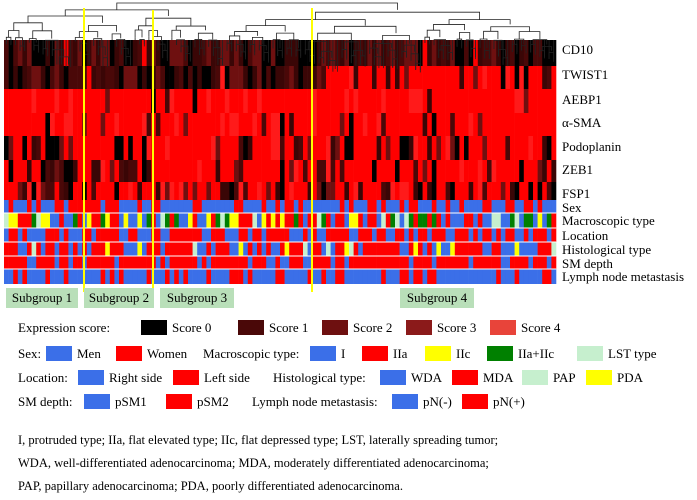 The width and height of the screenshot is (697, 500). Describe the element at coordinates (498, 377) in the screenshot. I see `legend-mda-label: MDA` at that location.